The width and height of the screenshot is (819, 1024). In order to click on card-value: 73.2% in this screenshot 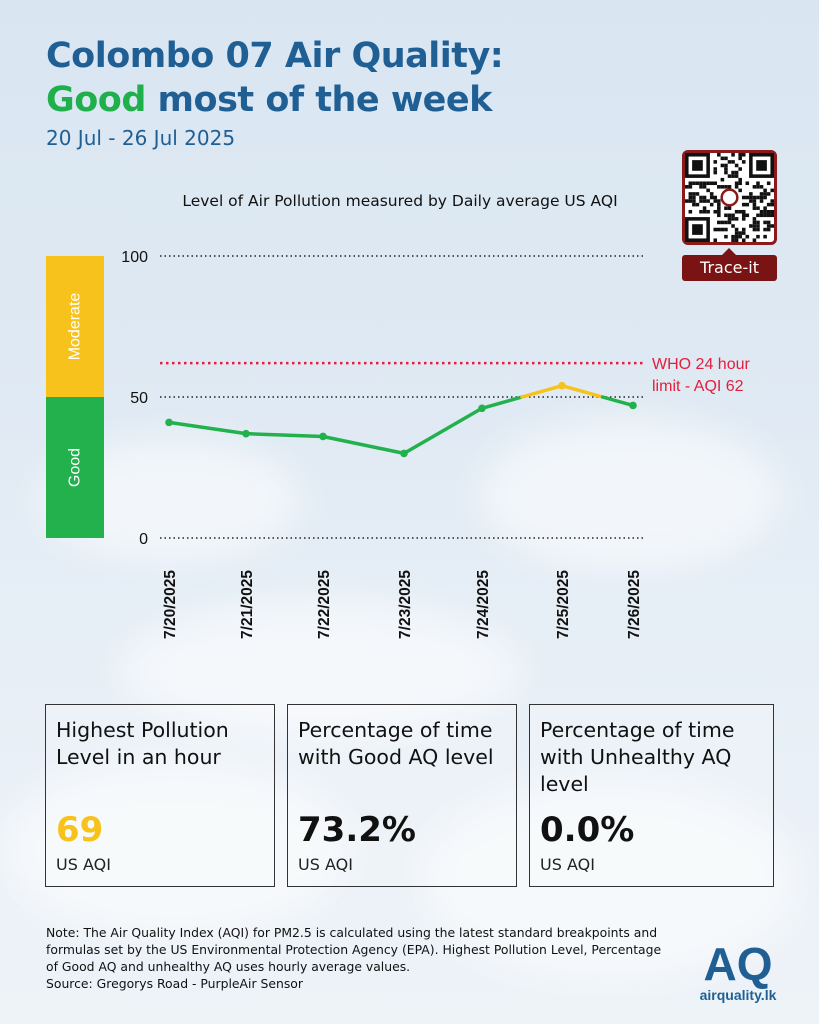, I will do `click(357, 830)`.